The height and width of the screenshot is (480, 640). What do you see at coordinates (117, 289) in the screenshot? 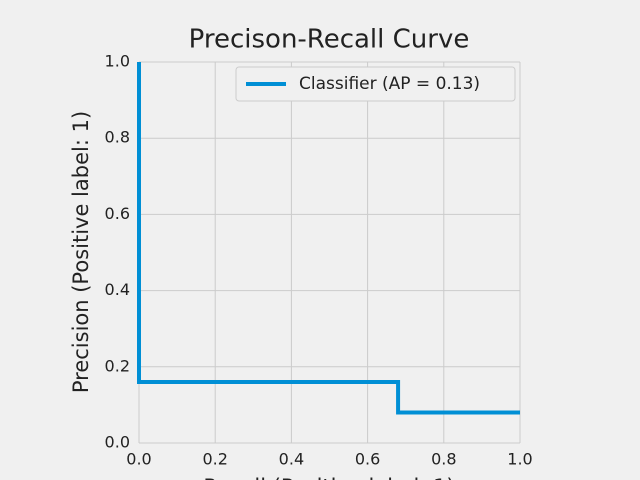
I see `y-tick-label: 0.4` at bounding box center [117, 289].